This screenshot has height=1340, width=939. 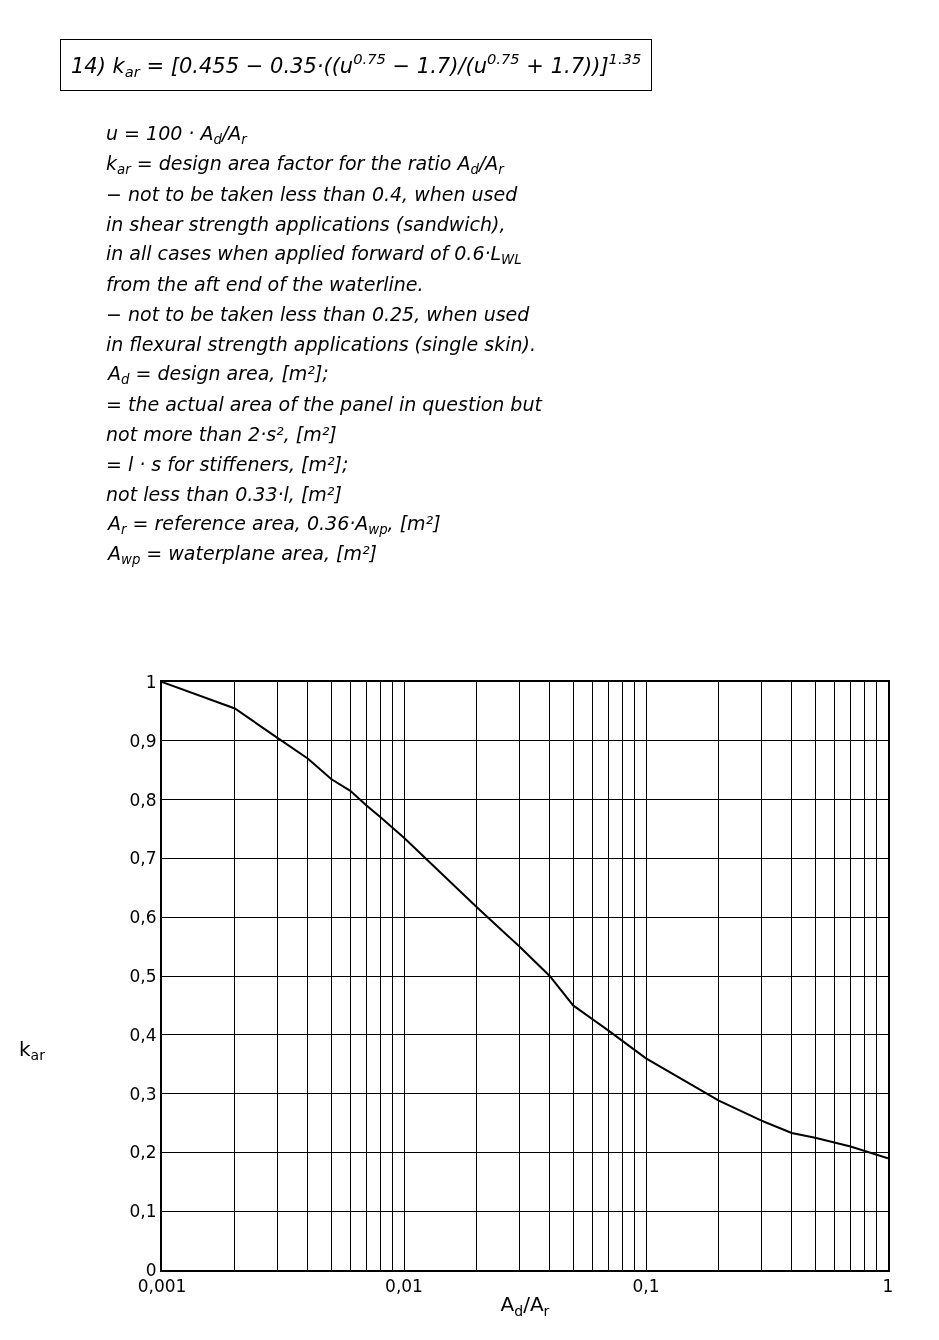 What do you see at coordinates (177, 134) in the screenshot?
I see `text: u = 100 · A$_{d}$/A$_{r}$` at bounding box center [177, 134].